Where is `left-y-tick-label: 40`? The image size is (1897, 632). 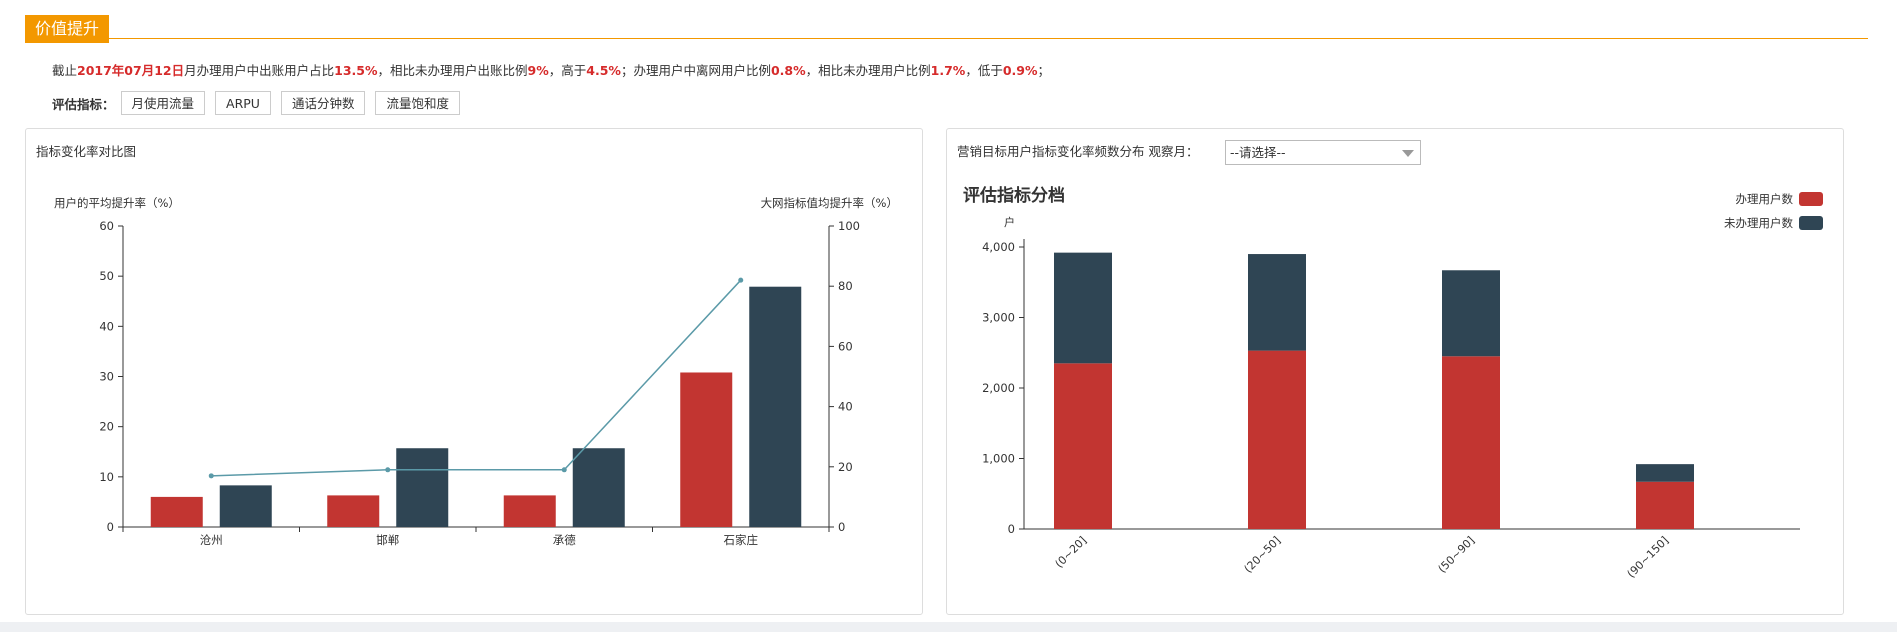 left-y-tick-label: 40 is located at coordinates (106, 326).